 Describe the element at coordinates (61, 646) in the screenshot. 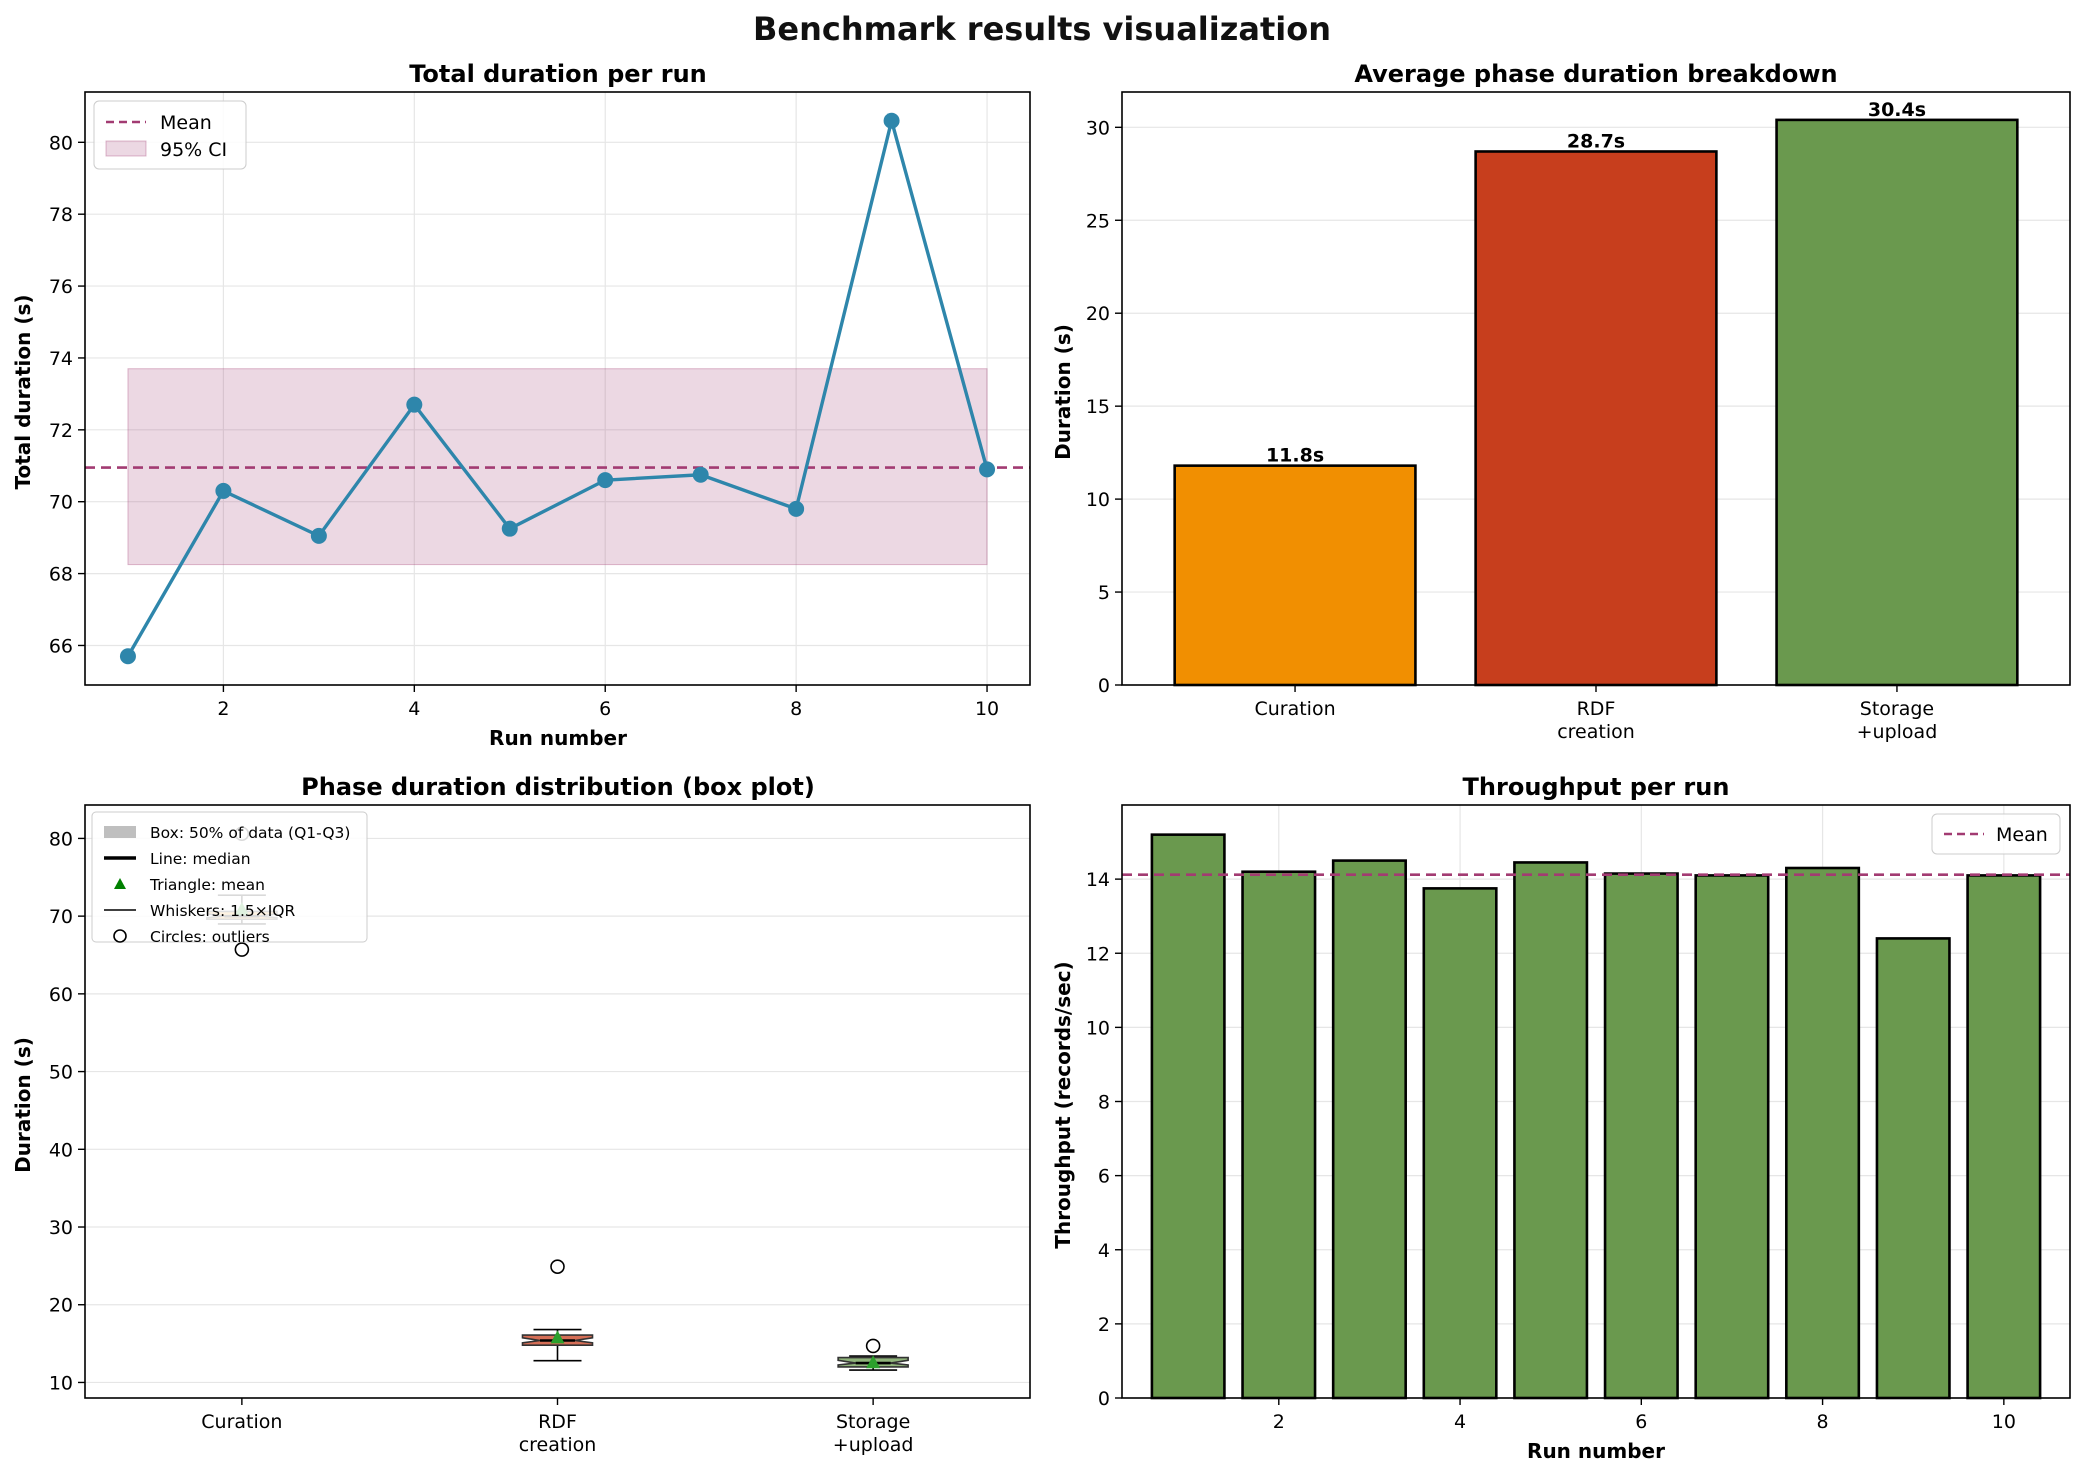

I see `y-tick-label: 66` at that location.